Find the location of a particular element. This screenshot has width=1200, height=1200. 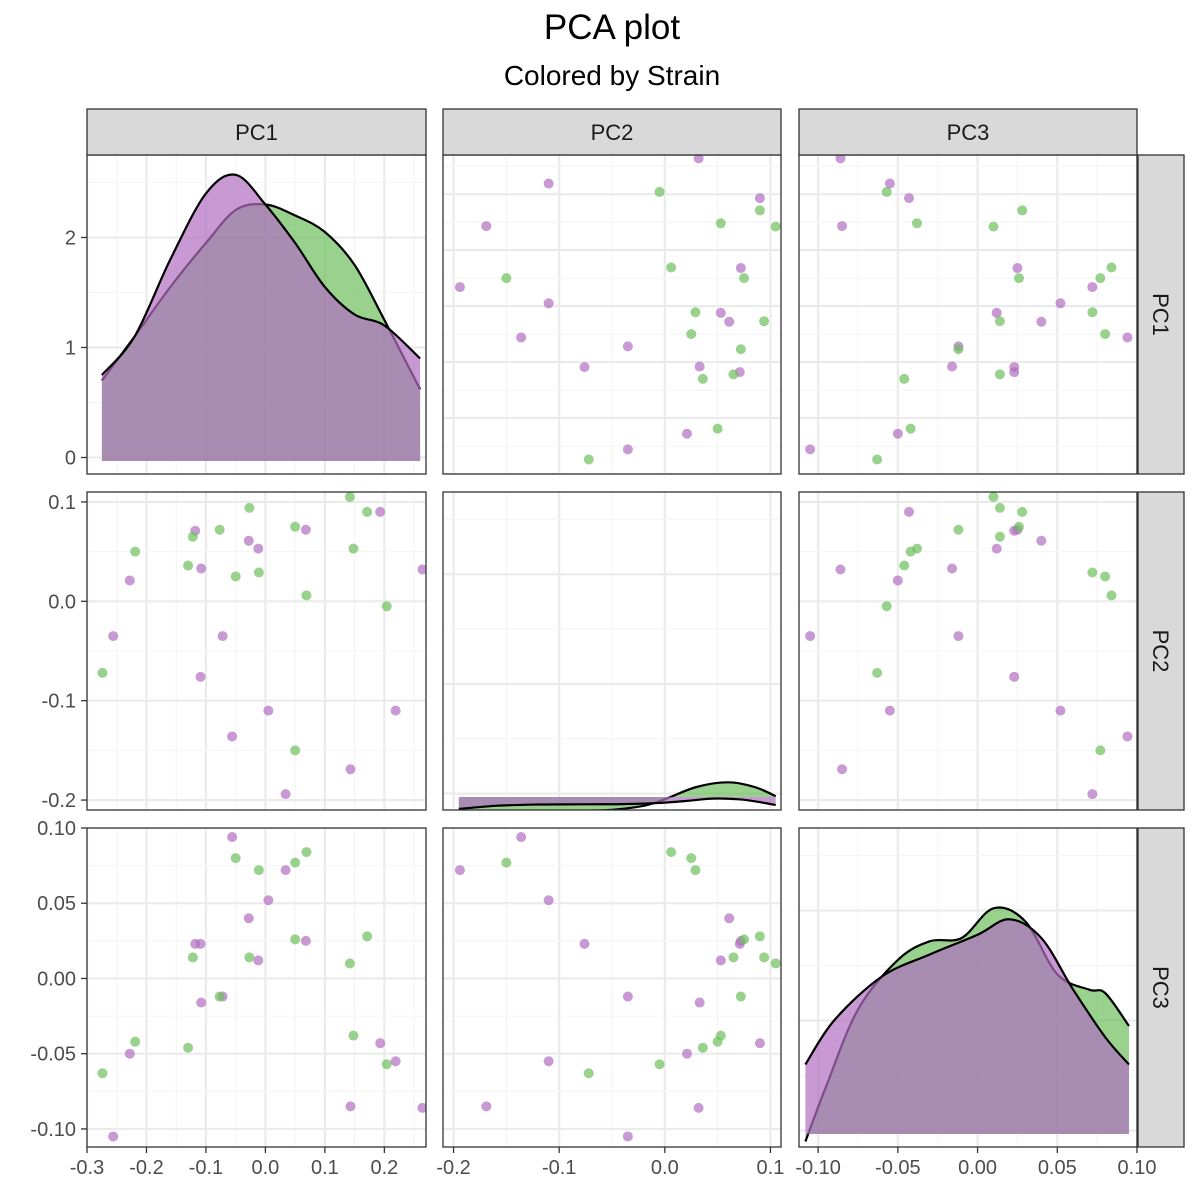

strip-label: PC3 is located at coordinates (1160, 987).